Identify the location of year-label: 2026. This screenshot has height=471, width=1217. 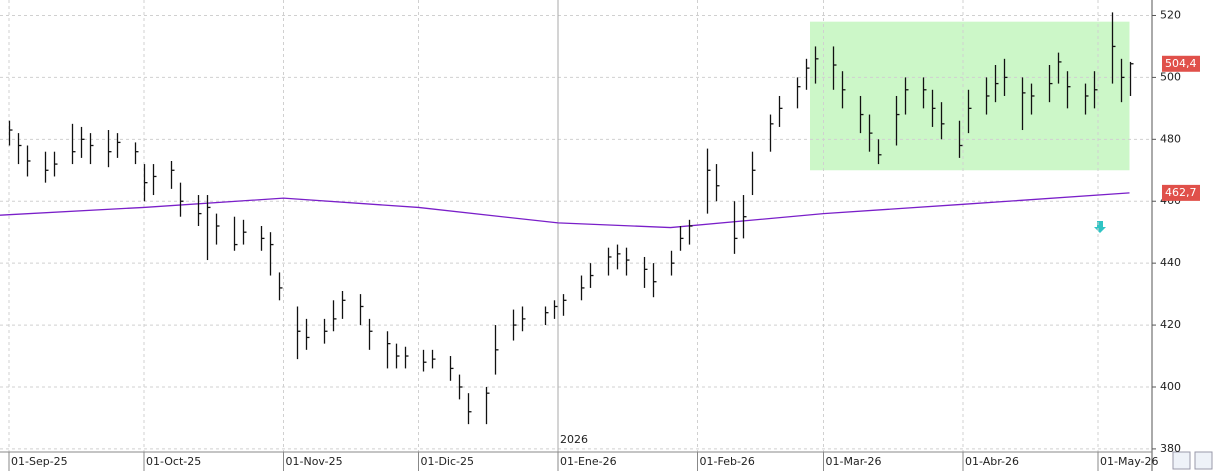
(574, 439).